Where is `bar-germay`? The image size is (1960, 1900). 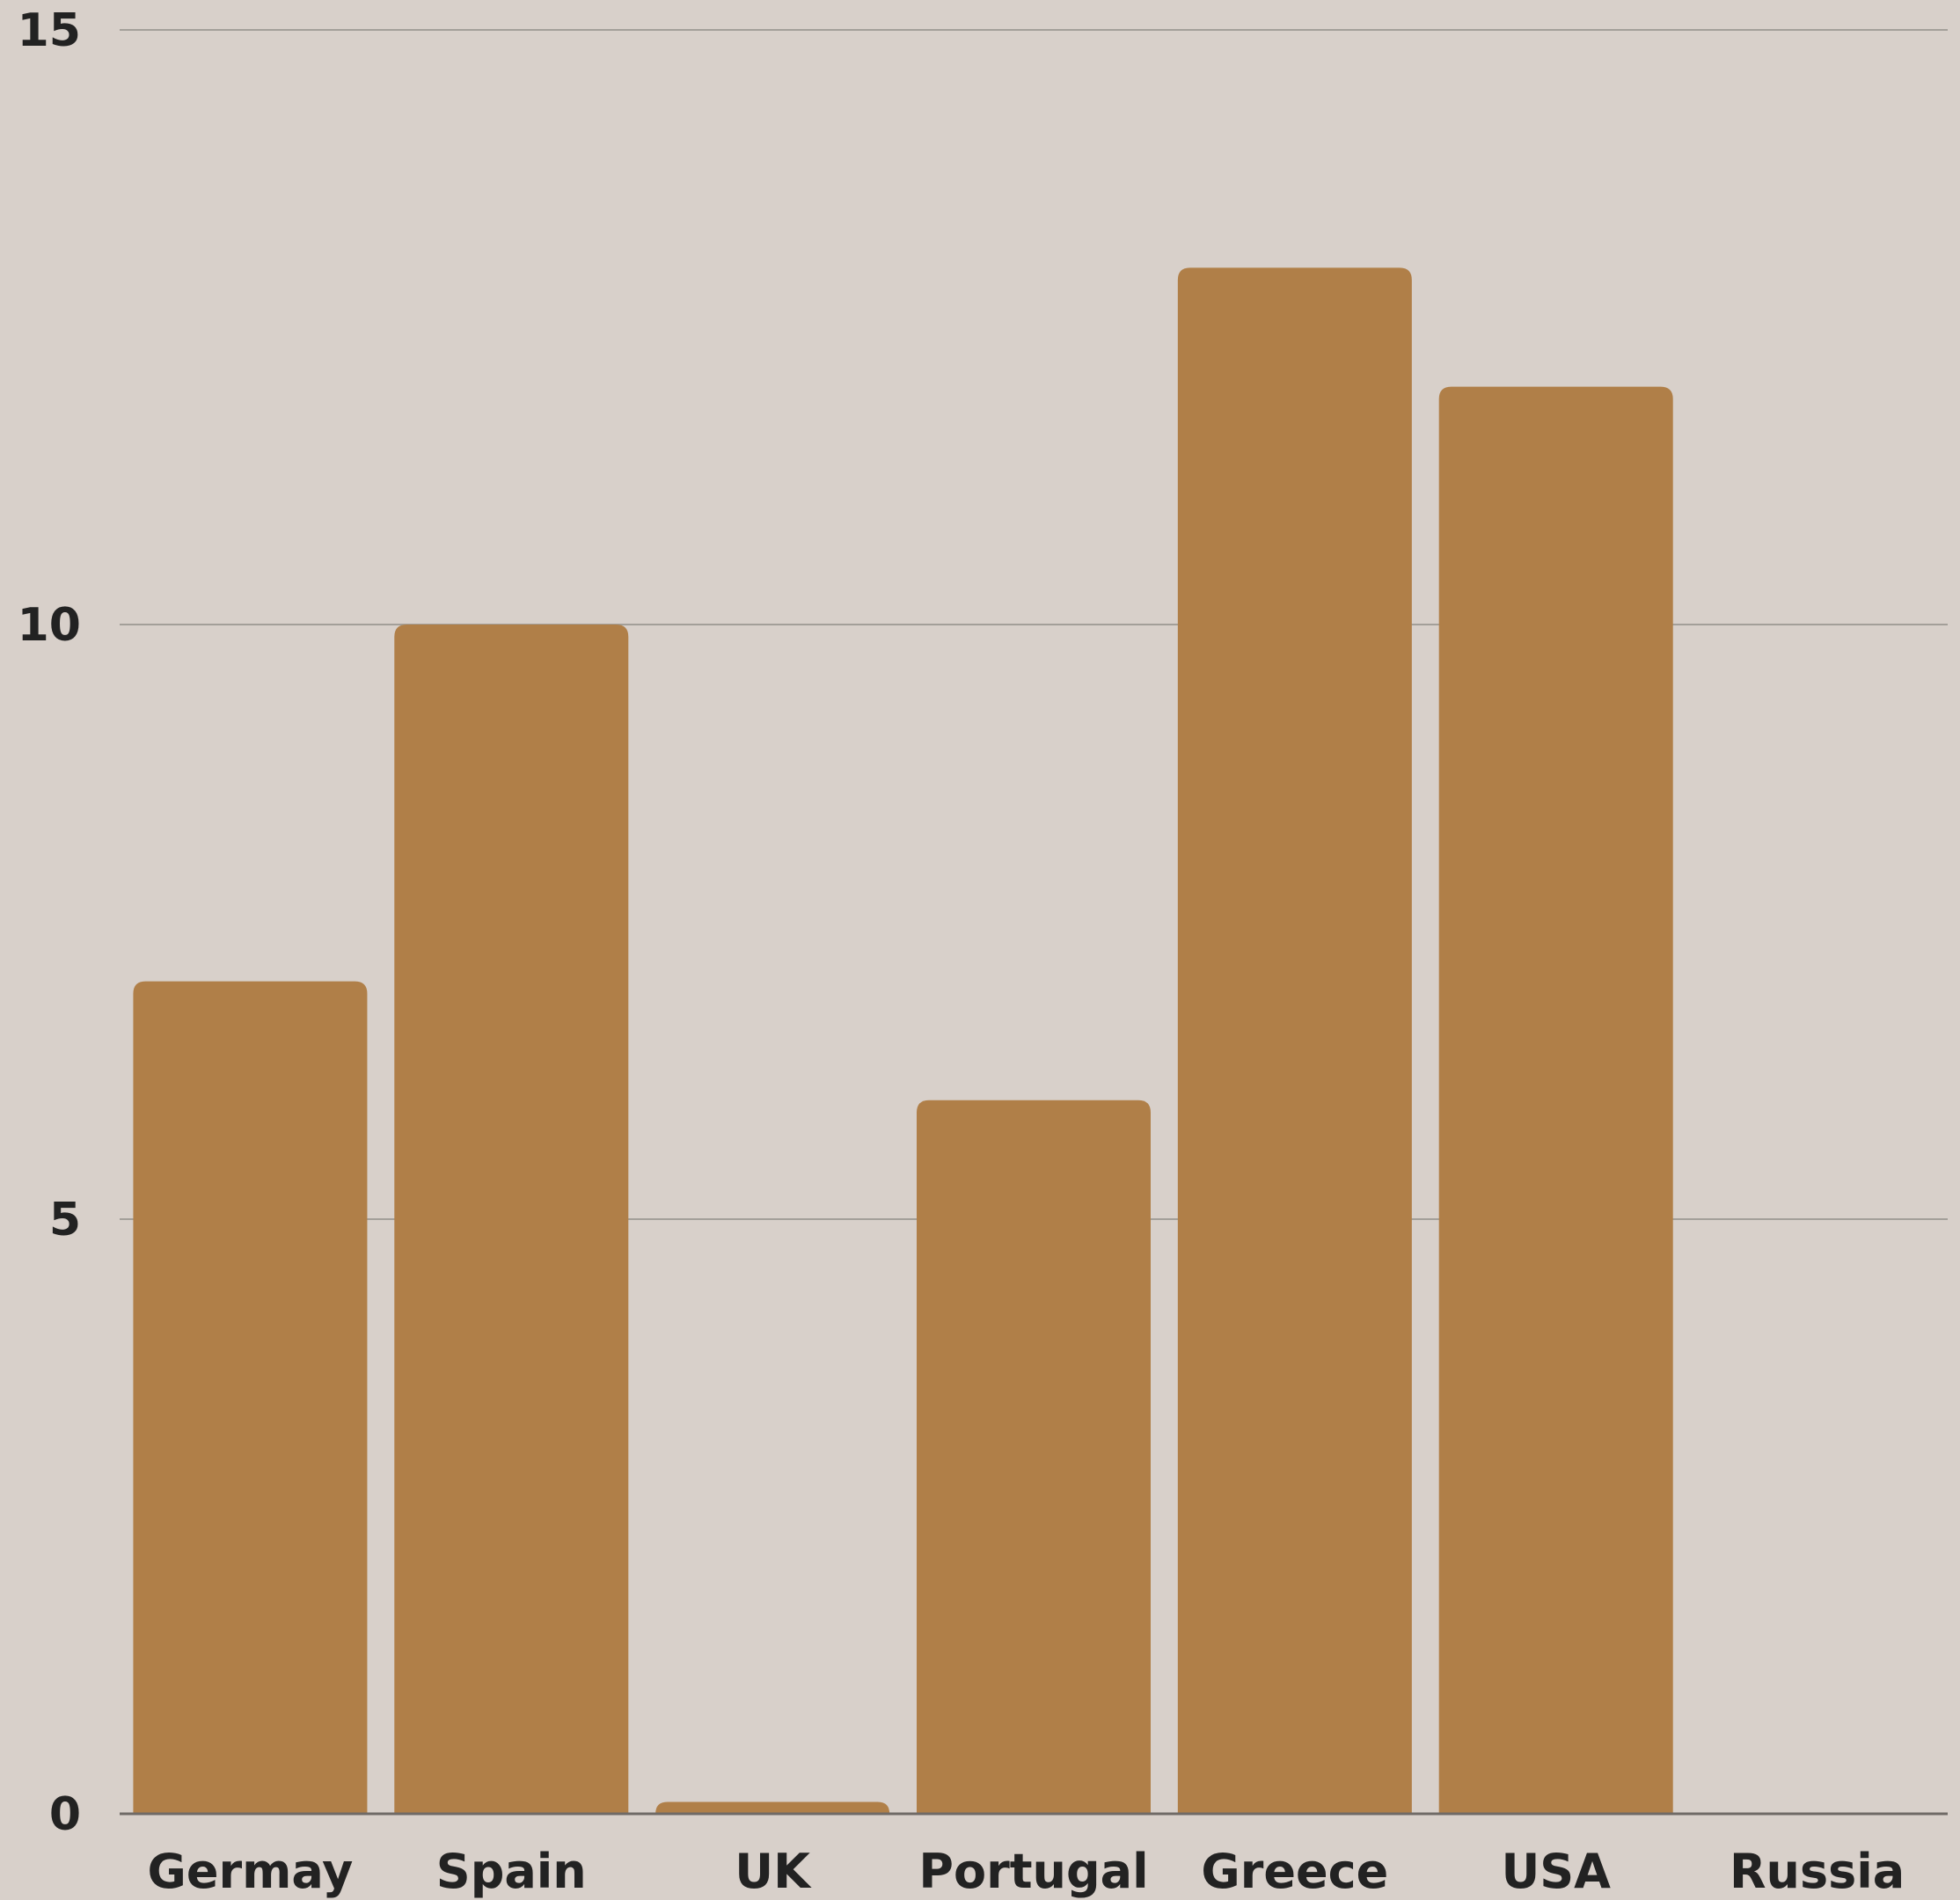 bar-germay is located at coordinates (251, 1397).